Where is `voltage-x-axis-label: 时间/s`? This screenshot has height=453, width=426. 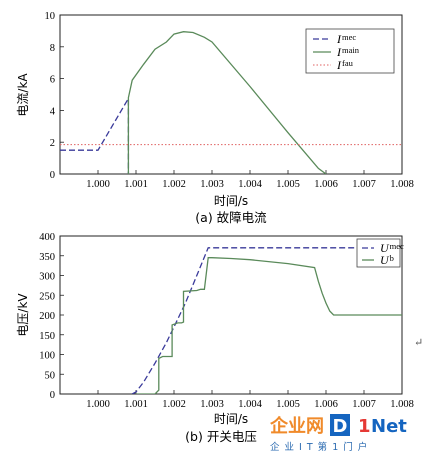 voltage-x-axis-label: 时间/s is located at coordinates (231, 419).